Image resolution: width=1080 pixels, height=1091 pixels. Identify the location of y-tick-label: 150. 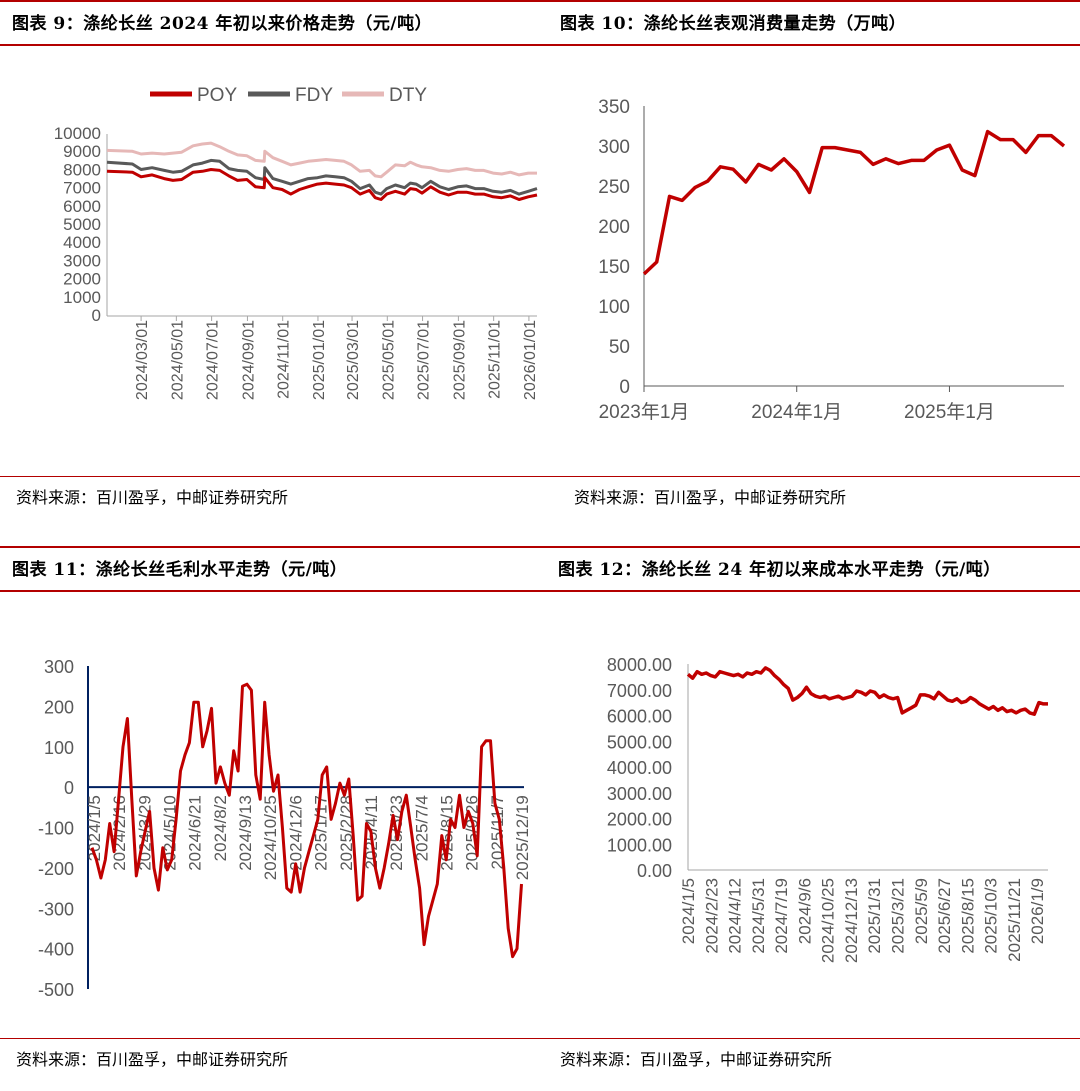
(614, 267).